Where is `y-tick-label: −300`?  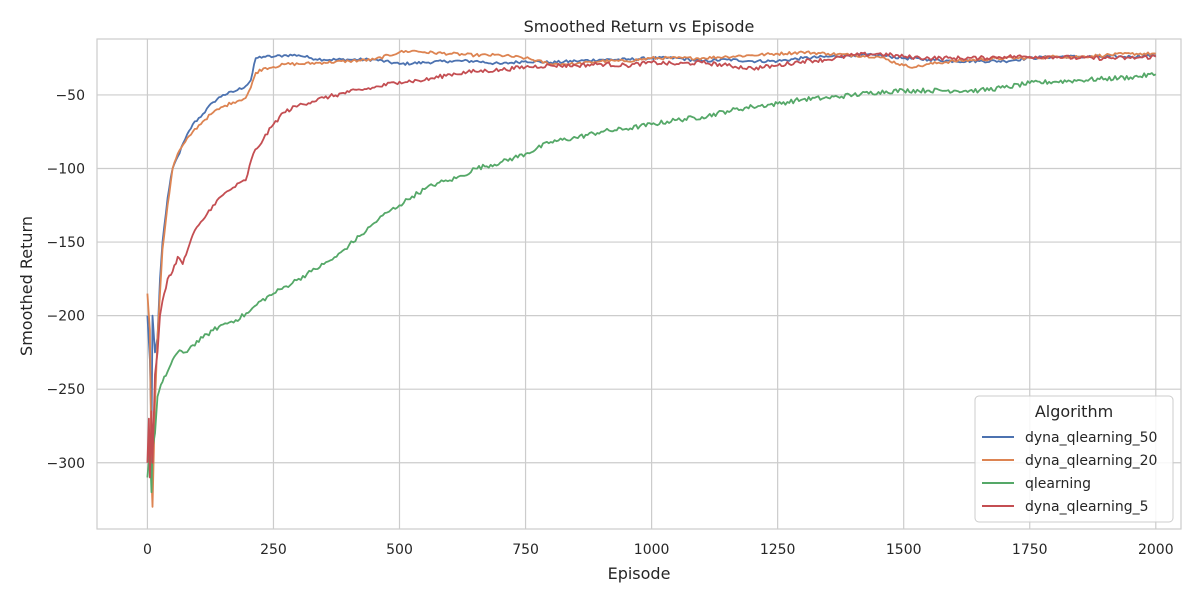 y-tick-label: −300 is located at coordinates (66, 464).